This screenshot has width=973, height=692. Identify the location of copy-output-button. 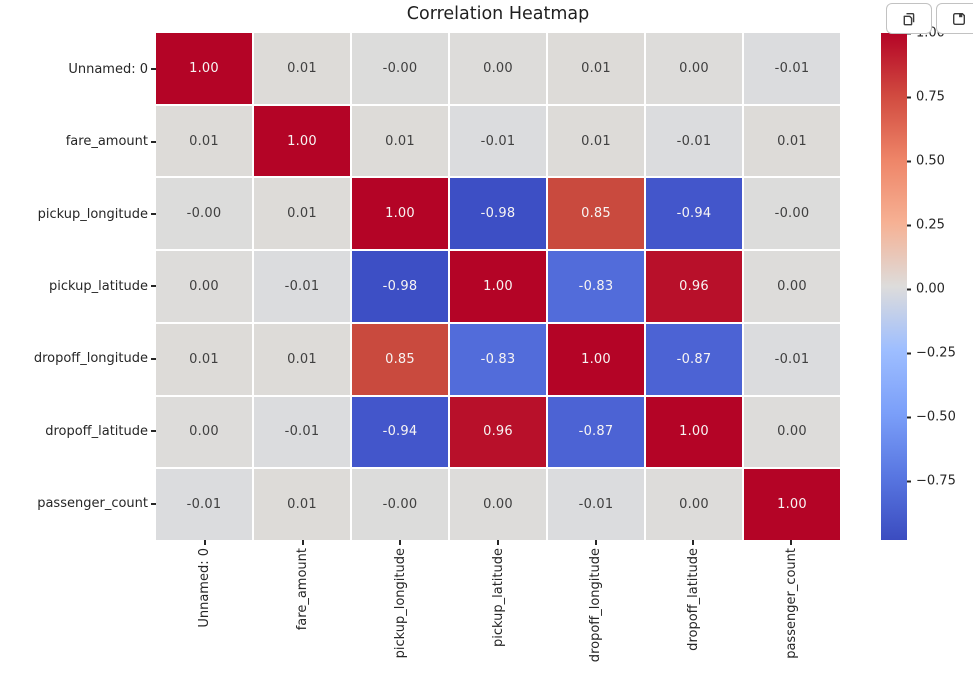
(909, 18).